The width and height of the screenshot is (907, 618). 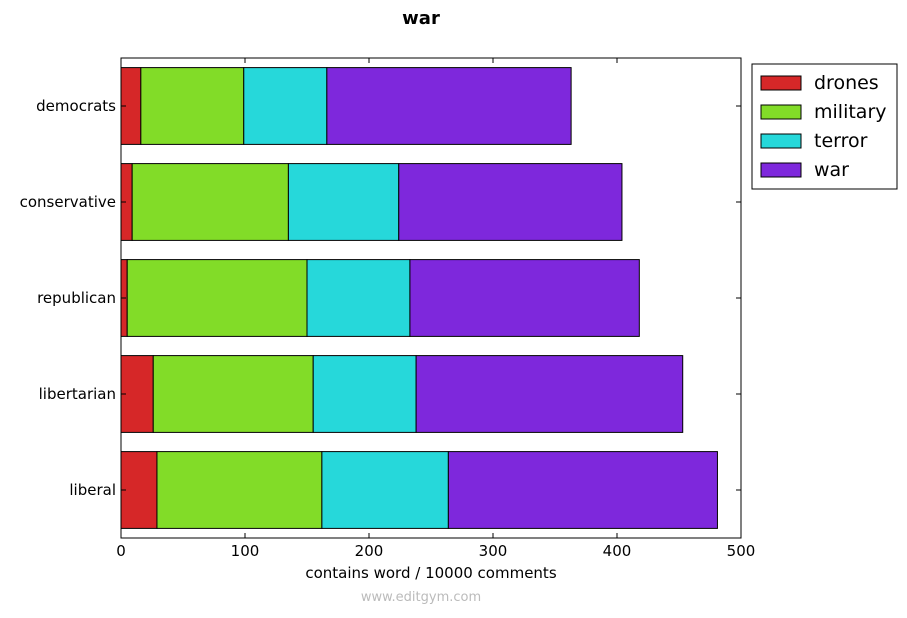 I want to click on bar-military-liberal, so click(x=239, y=490).